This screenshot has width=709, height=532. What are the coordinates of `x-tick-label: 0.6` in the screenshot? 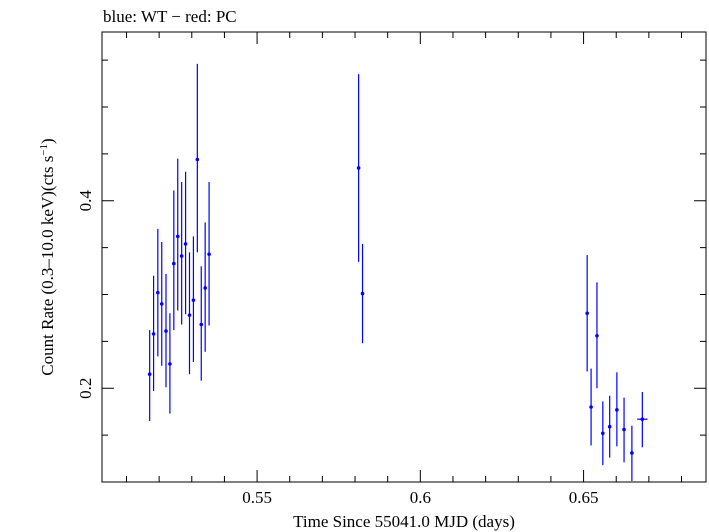 It's located at (420, 497).